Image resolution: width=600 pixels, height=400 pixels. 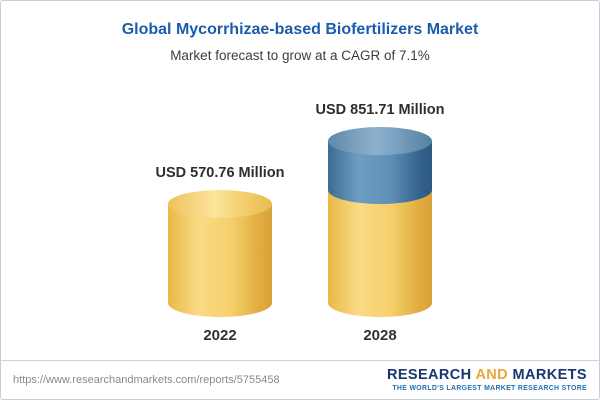 What do you see at coordinates (220, 204) in the screenshot?
I see `cylinder-2022-top-ellipse` at bounding box center [220, 204].